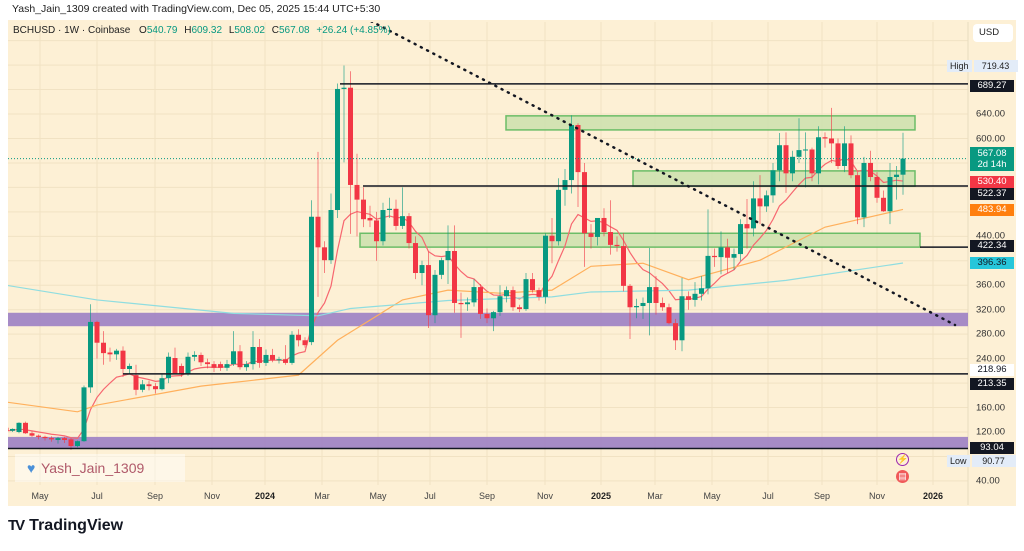  I want to click on y-tick: 240.00, so click(991, 359).